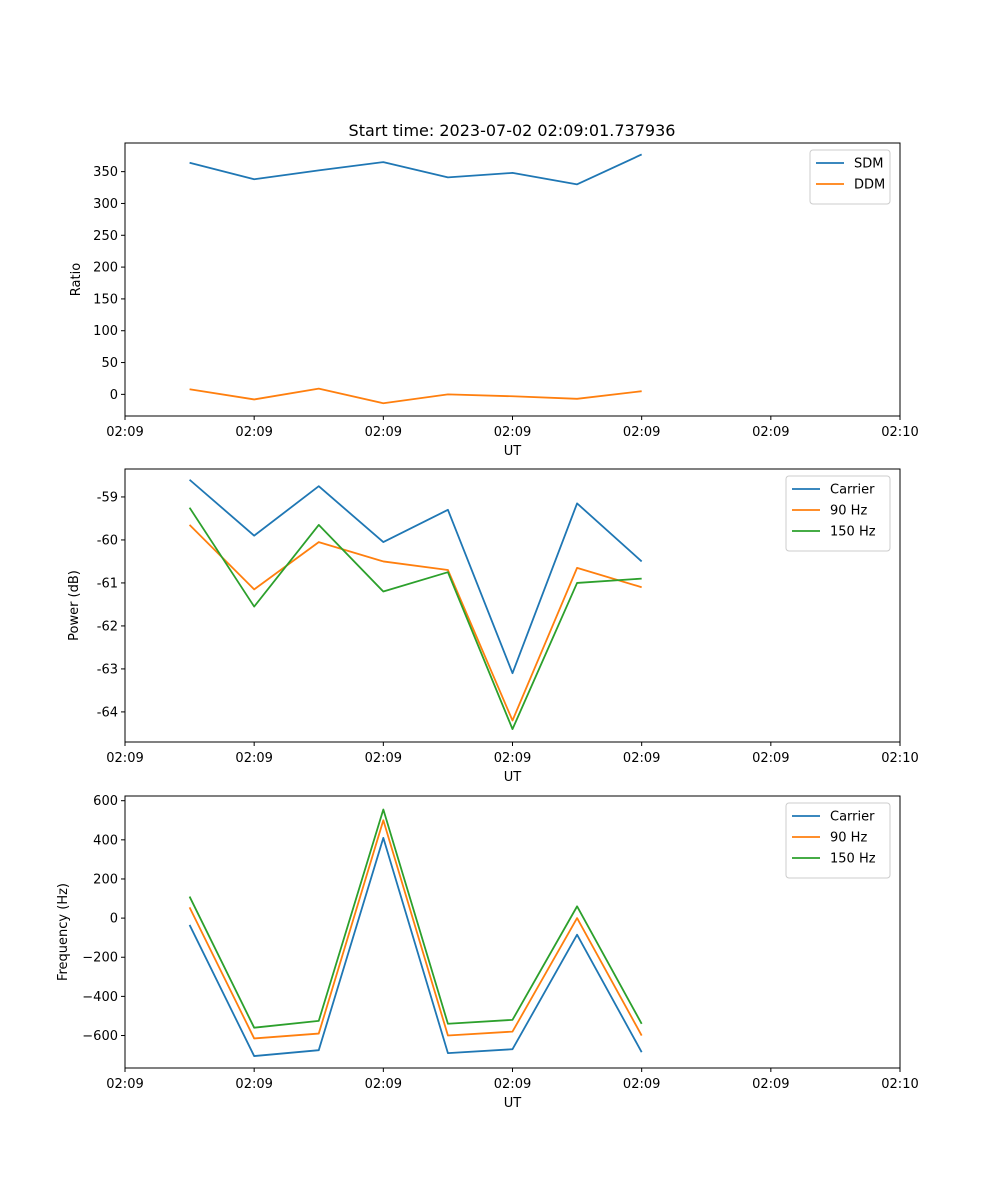 The height and width of the screenshot is (1200, 1000). I want to click on frequency-legend: Carrier 90 Hz 150 Hz, so click(838, 840).